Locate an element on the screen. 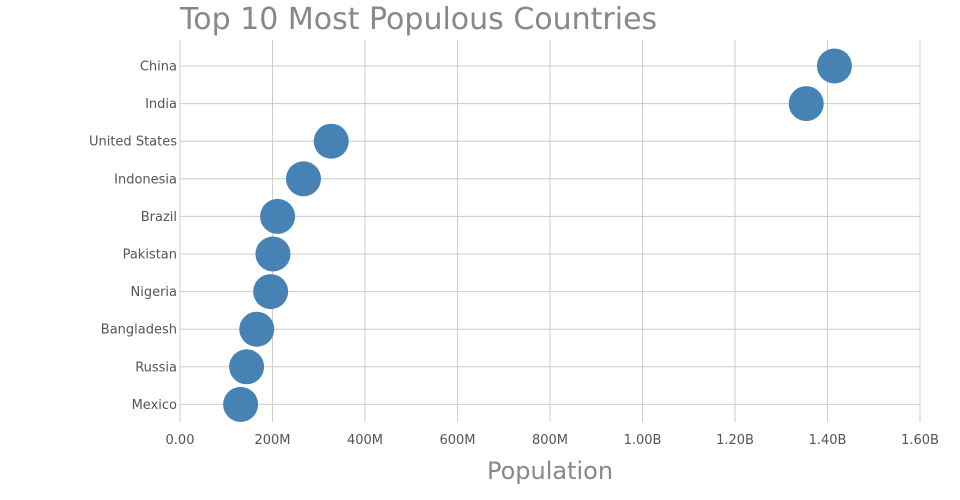 Image resolution: width=960 pixels, height=500 pixels. x-tick-label: 1.20B is located at coordinates (735, 440).